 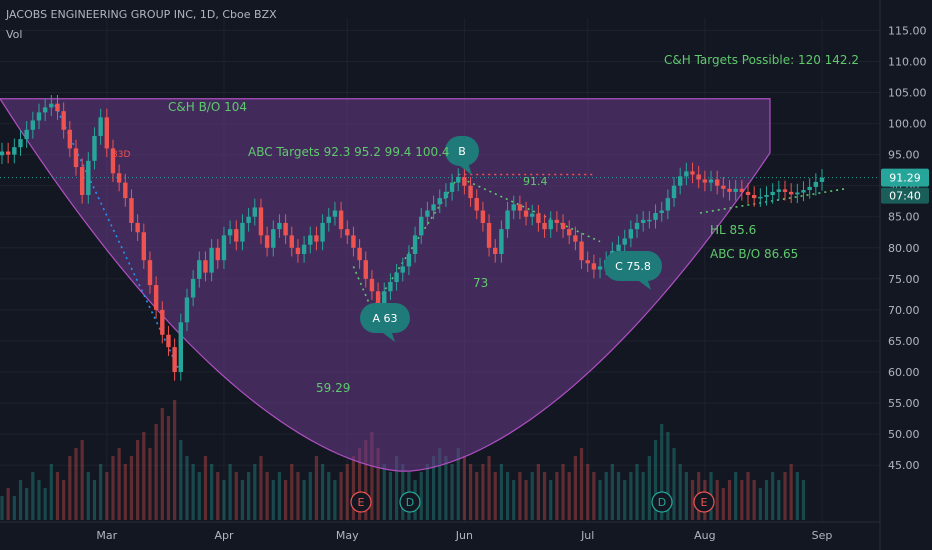 What do you see at coordinates (333, 388) in the screenshot?
I see `label-59-29: 59.29` at bounding box center [333, 388].